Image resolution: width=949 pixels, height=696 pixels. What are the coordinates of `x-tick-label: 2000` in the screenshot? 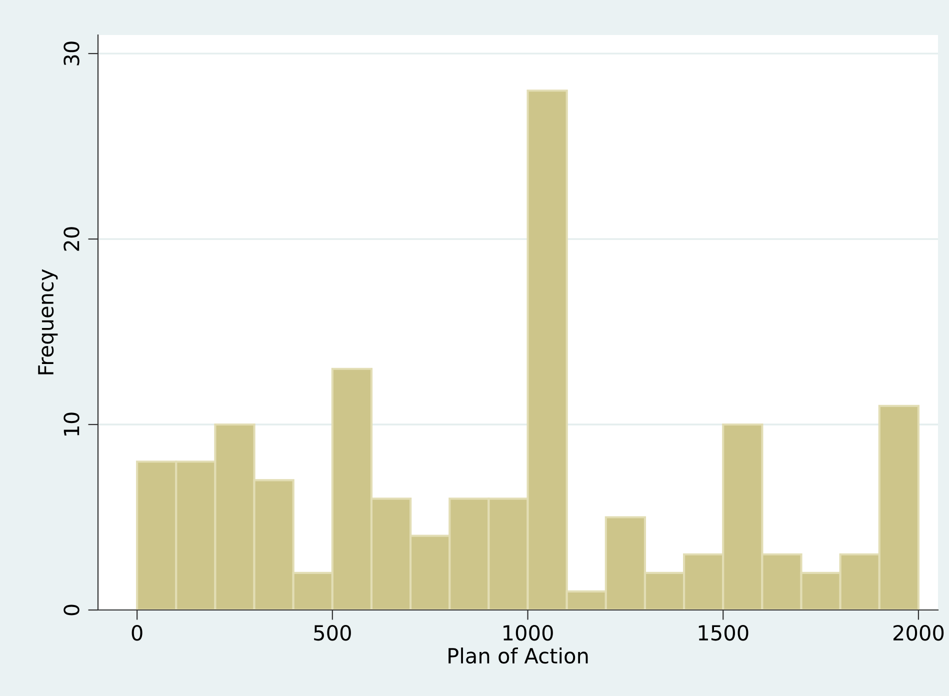 It's located at (918, 632).